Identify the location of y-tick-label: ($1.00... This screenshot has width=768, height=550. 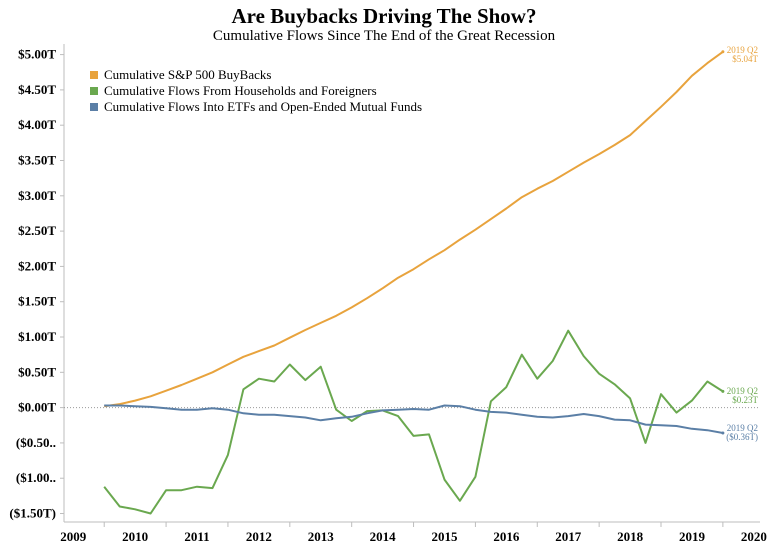
(36, 477).